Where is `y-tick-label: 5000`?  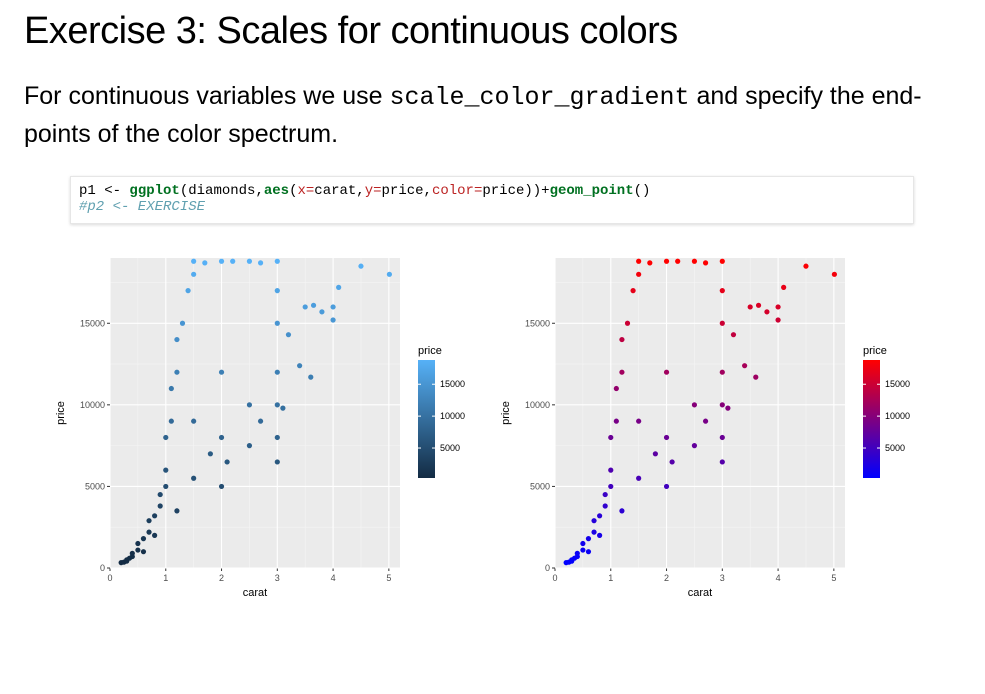 y-tick-label: 5000 is located at coordinates (95, 486).